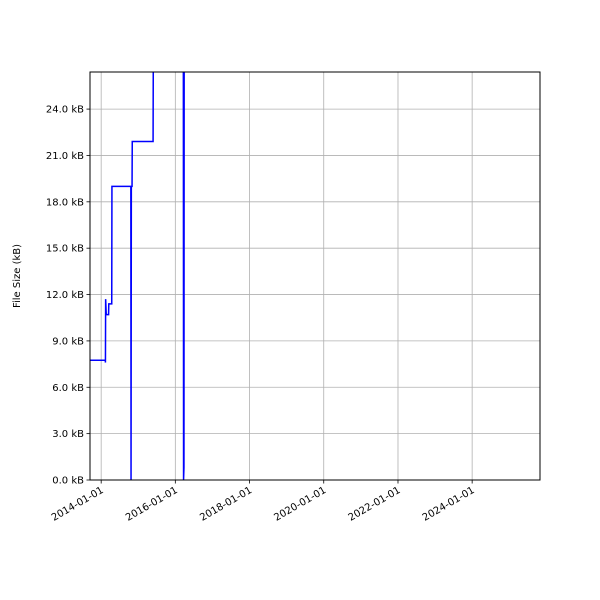 This screenshot has width=600, height=600. What do you see at coordinates (17, 276) in the screenshot?
I see `y-axis-label: File Size (kB)` at bounding box center [17, 276].